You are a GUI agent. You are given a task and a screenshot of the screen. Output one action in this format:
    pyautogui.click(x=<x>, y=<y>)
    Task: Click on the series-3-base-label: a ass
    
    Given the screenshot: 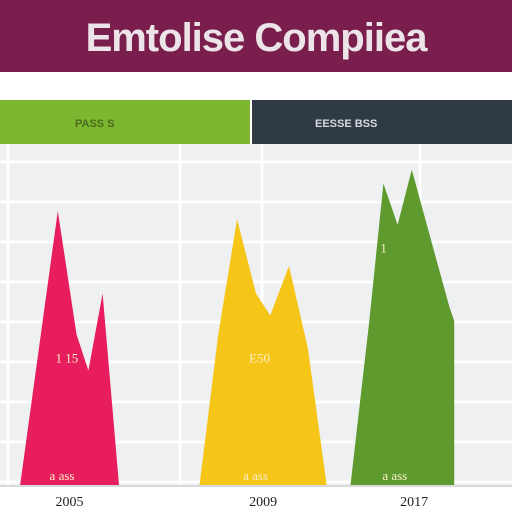 What is the action you would take?
    pyautogui.click(x=394, y=475)
    